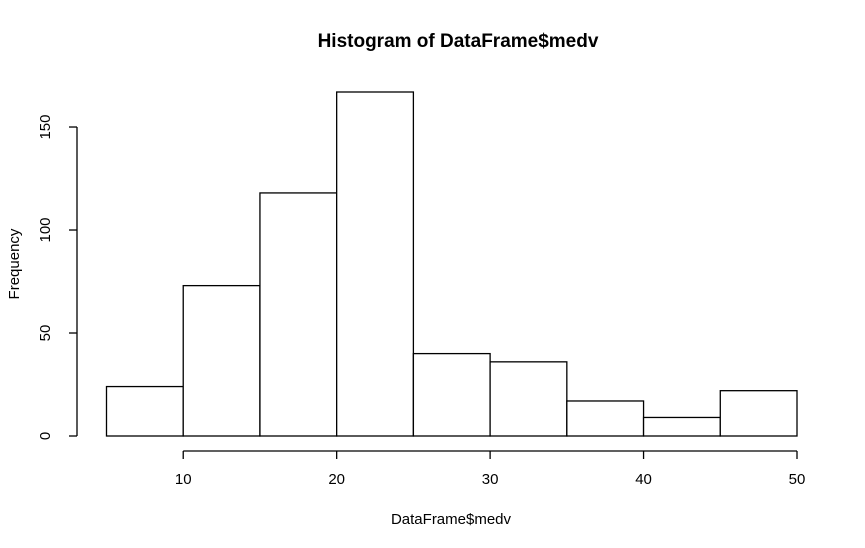 This screenshot has width=865, height=548. What do you see at coordinates (45, 333) in the screenshot?
I see `y-tick-label: 50` at bounding box center [45, 333].